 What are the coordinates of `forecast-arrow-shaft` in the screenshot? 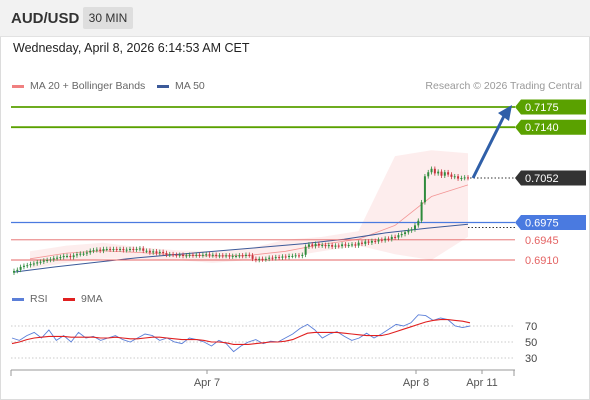 It's located at (488, 147).